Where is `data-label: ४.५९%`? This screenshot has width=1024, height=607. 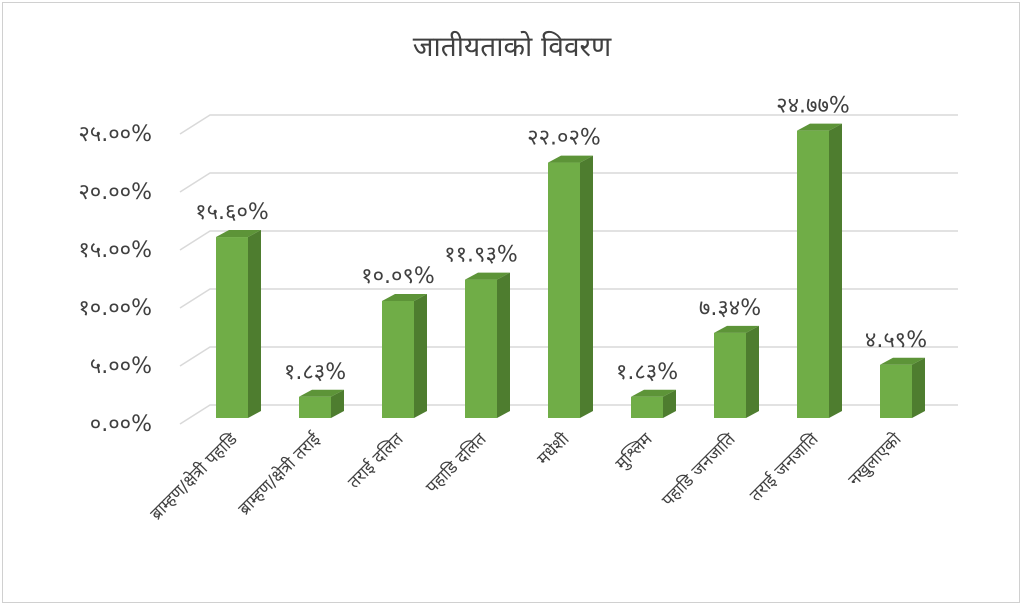 data-label: ४.५९% is located at coordinates (896, 340).